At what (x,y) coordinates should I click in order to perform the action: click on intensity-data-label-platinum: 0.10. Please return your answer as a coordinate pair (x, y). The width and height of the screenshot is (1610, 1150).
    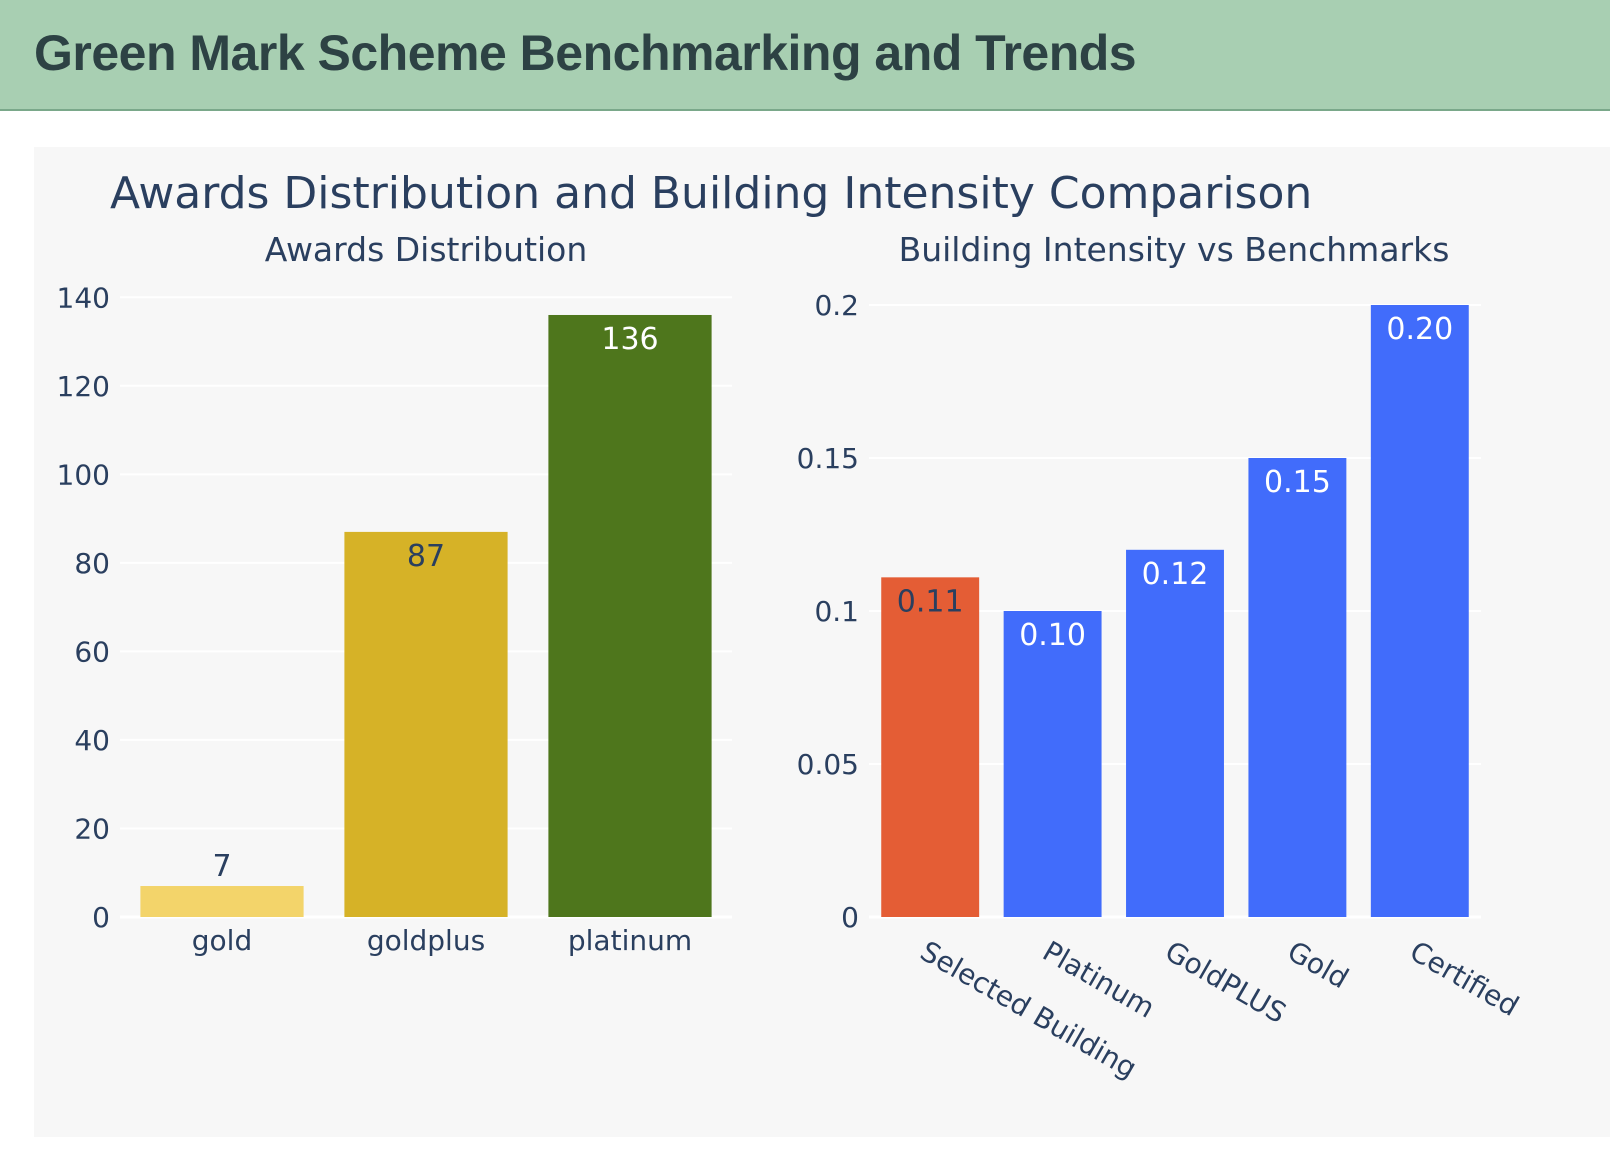
    Looking at the image, I should click on (1052, 635).